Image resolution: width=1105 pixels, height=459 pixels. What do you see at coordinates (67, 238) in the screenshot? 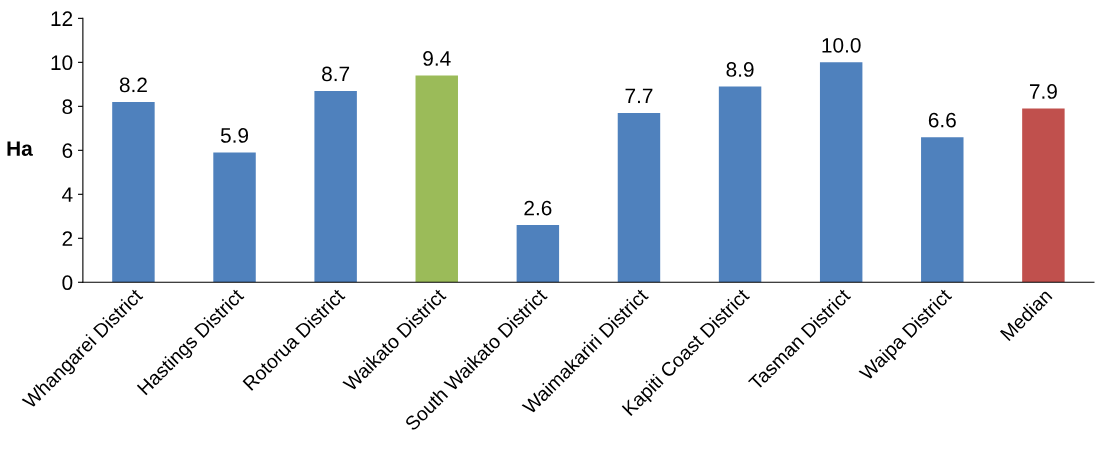
I see `y-tick-label: 2` at bounding box center [67, 238].